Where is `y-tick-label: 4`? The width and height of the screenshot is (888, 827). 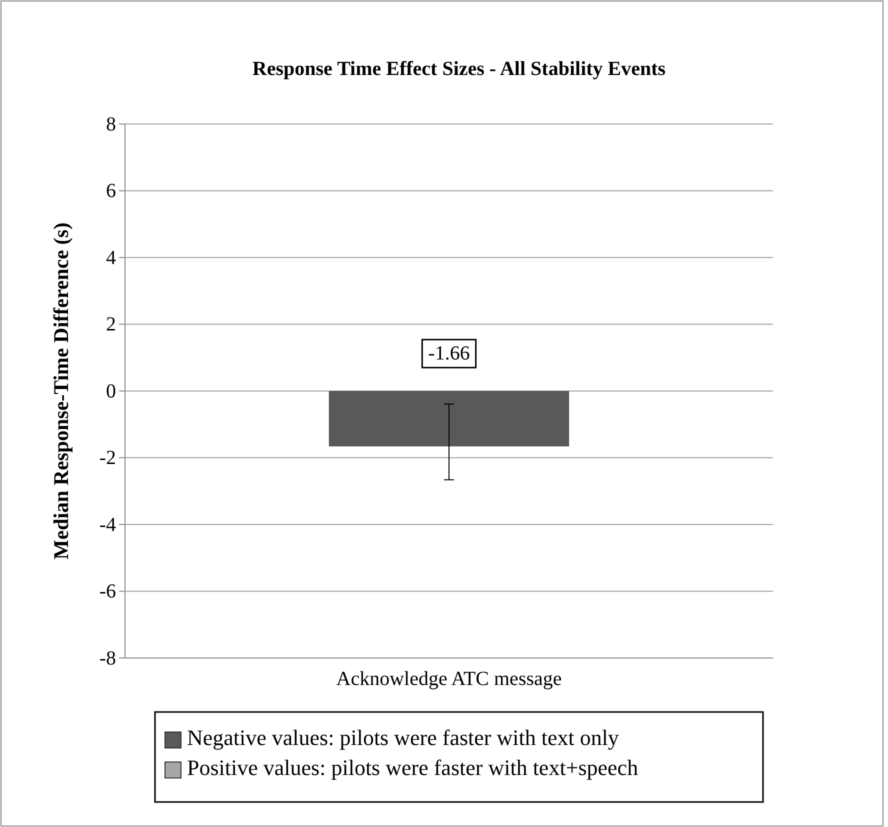
y-tick-label: 4 is located at coordinates (111, 257).